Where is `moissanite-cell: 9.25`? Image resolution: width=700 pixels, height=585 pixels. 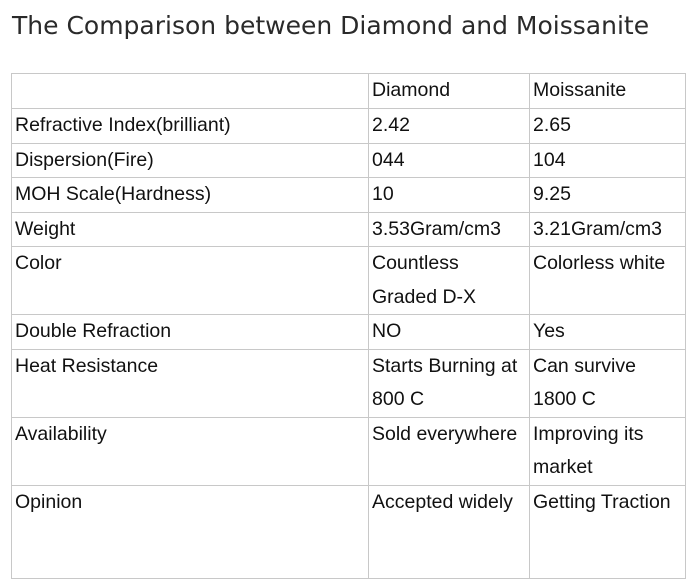 moissanite-cell: 9.25 is located at coordinates (607, 195).